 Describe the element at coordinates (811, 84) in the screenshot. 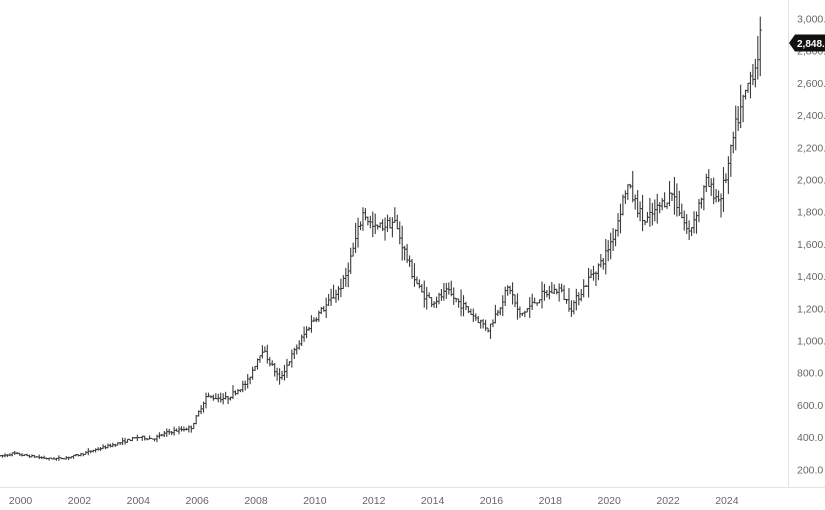

I see `y-tick-label: 2,600.` at that location.